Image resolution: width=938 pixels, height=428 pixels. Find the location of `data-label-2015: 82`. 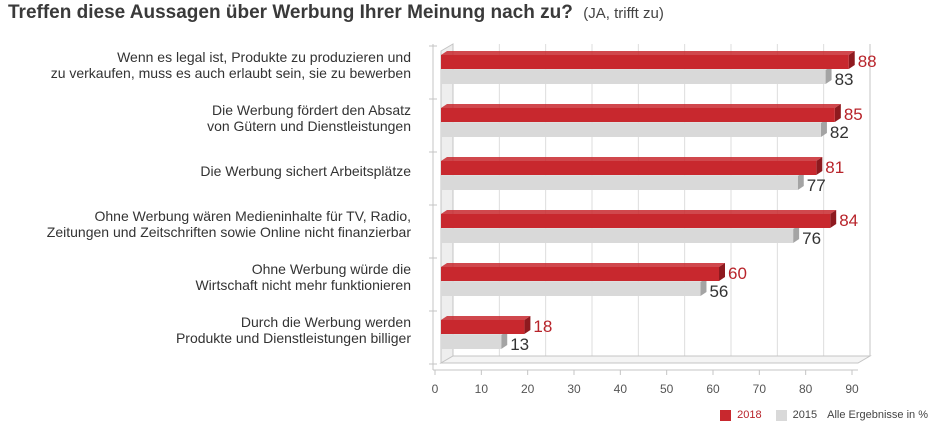

data-label-2015: 82 is located at coordinates (839, 132).